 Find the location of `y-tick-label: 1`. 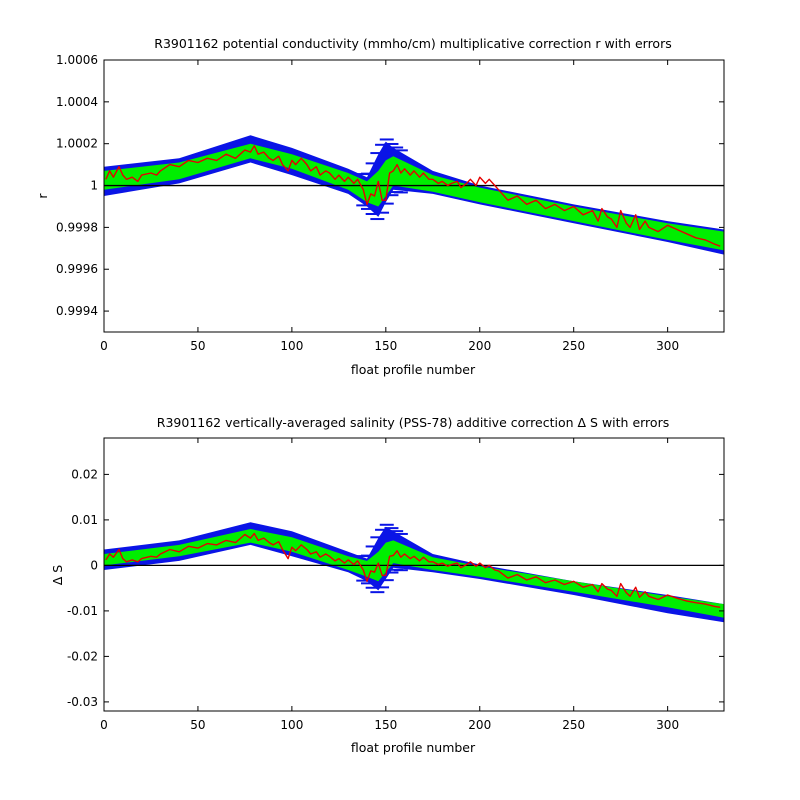

y-tick-label: 1 is located at coordinates (94, 186).